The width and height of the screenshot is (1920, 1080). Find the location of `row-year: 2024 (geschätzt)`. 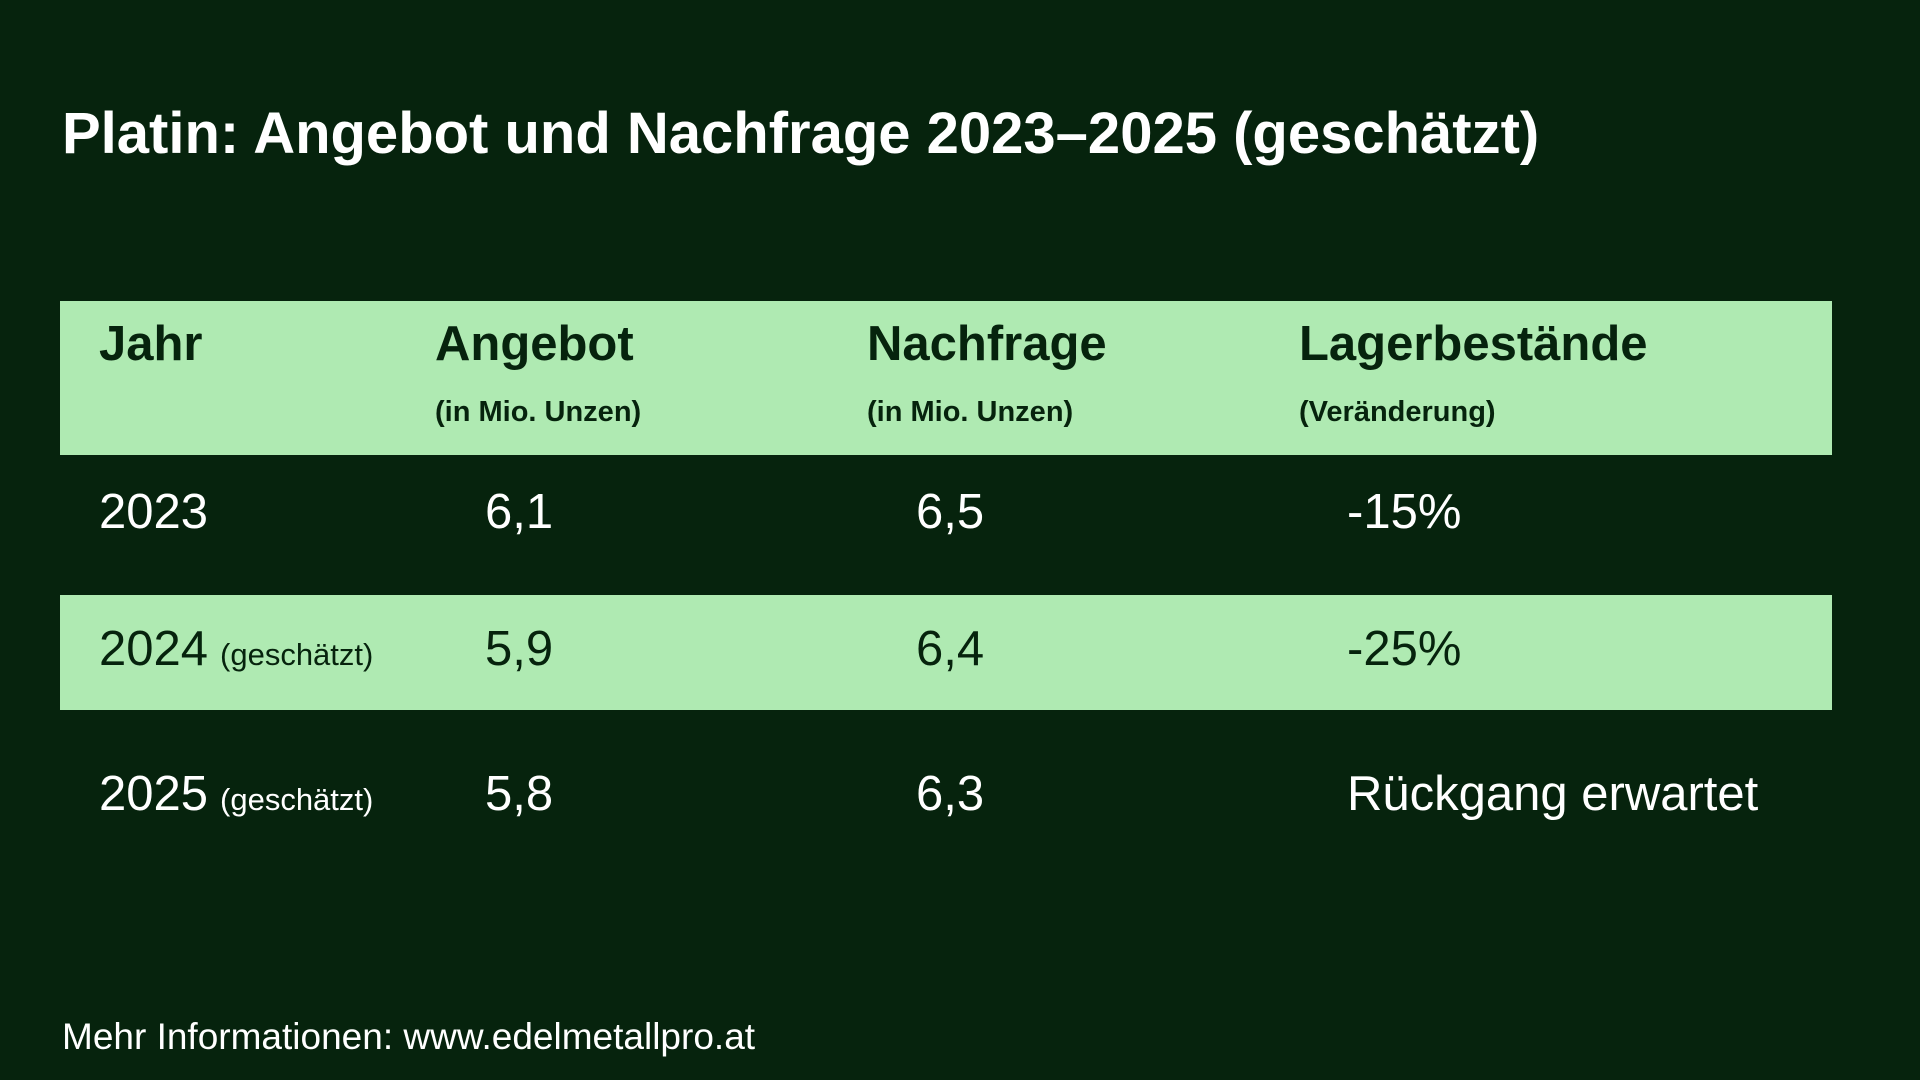

row-year: 2024 (geschätzt) is located at coordinates (236, 649).